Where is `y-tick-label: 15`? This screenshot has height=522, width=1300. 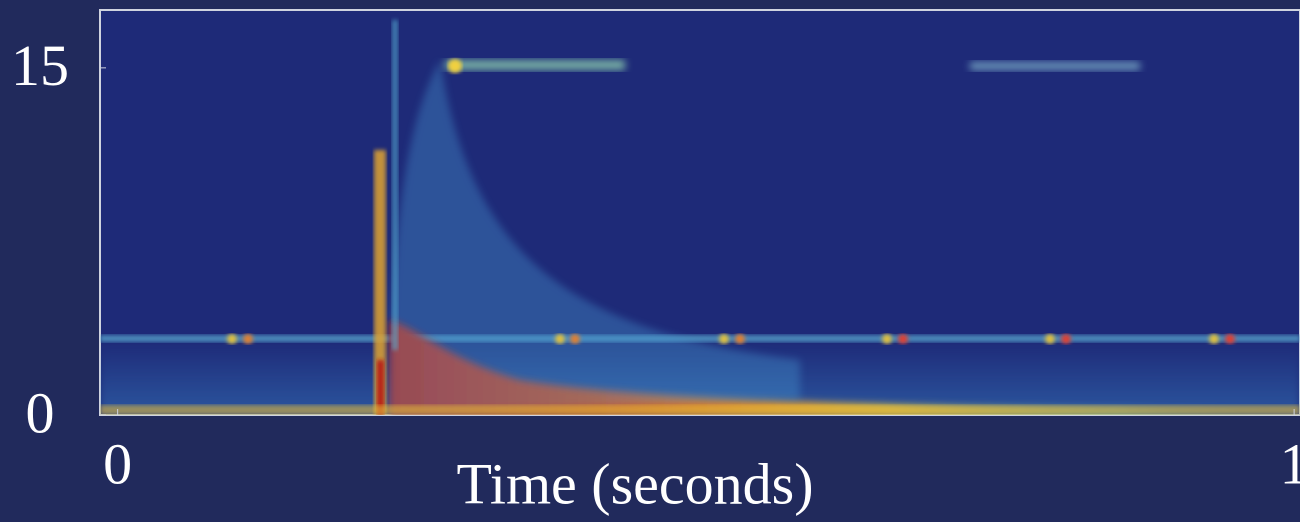 y-tick-label: 15 is located at coordinates (40, 65).